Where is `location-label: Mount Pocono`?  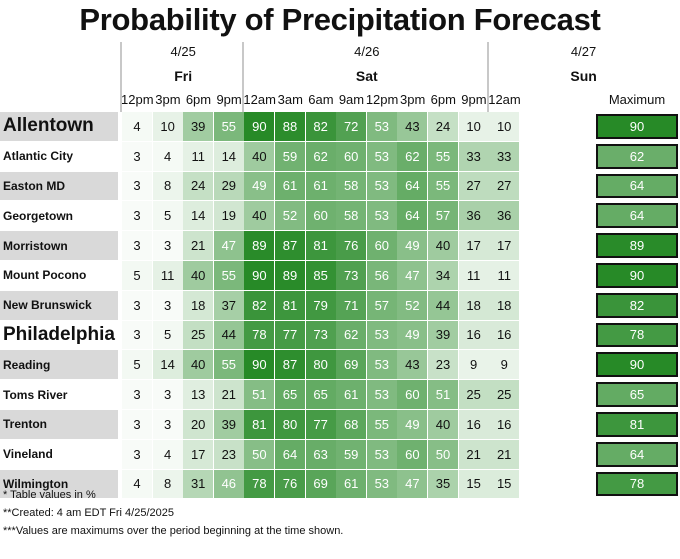 location-label: Mount Pocono is located at coordinates (45, 275).